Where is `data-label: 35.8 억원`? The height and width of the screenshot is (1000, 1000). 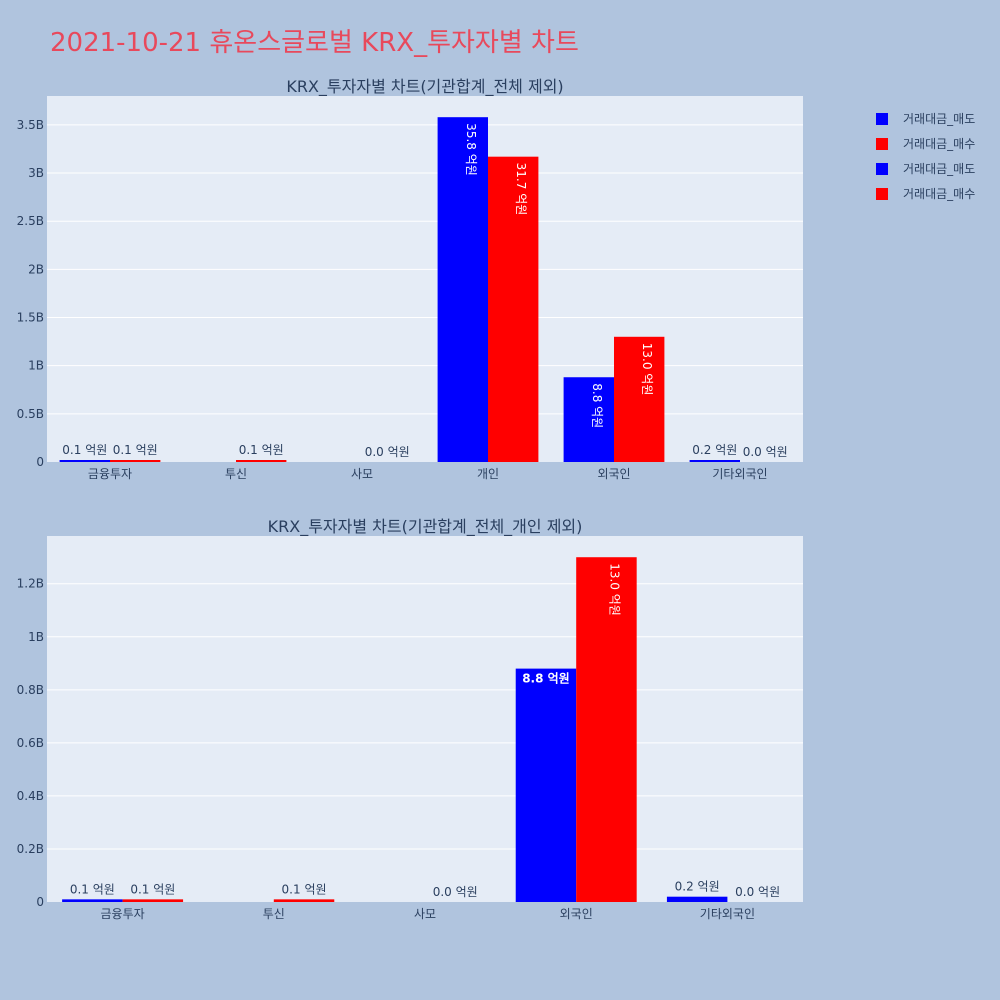
data-label: 35.8 억원 is located at coordinates (471, 149).